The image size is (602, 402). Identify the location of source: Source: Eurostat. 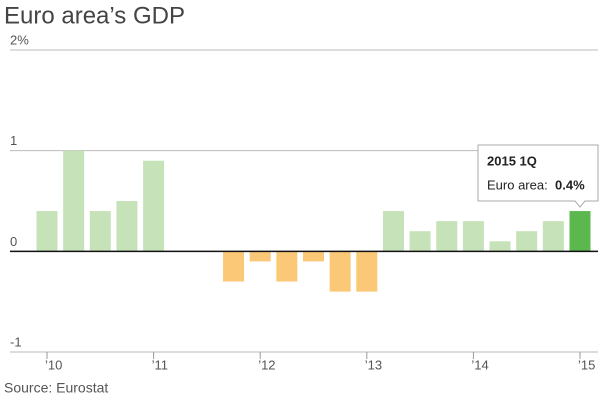
(56, 388).